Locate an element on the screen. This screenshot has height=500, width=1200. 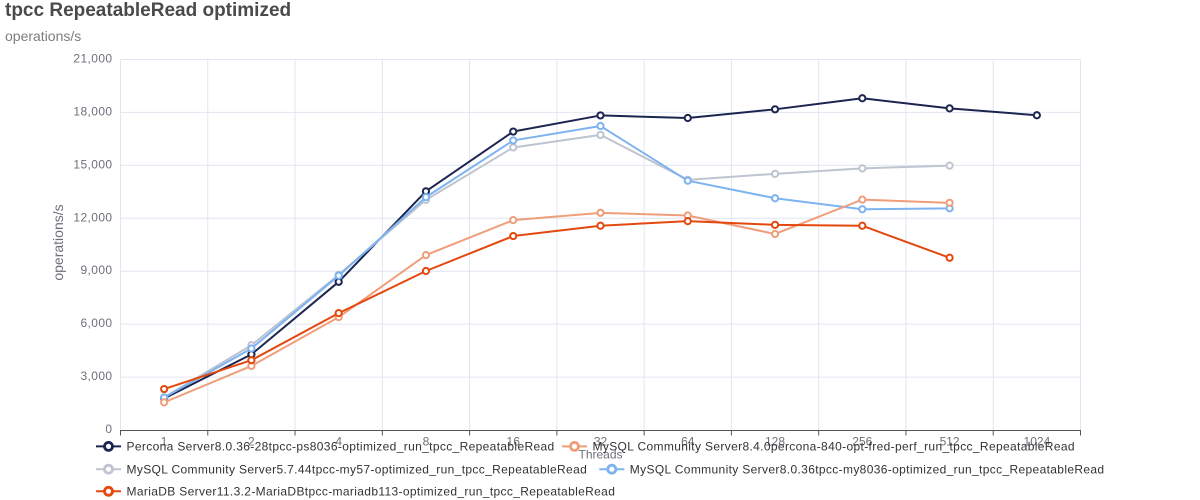
svg-text: 256 is located at coordinates (862, 442).